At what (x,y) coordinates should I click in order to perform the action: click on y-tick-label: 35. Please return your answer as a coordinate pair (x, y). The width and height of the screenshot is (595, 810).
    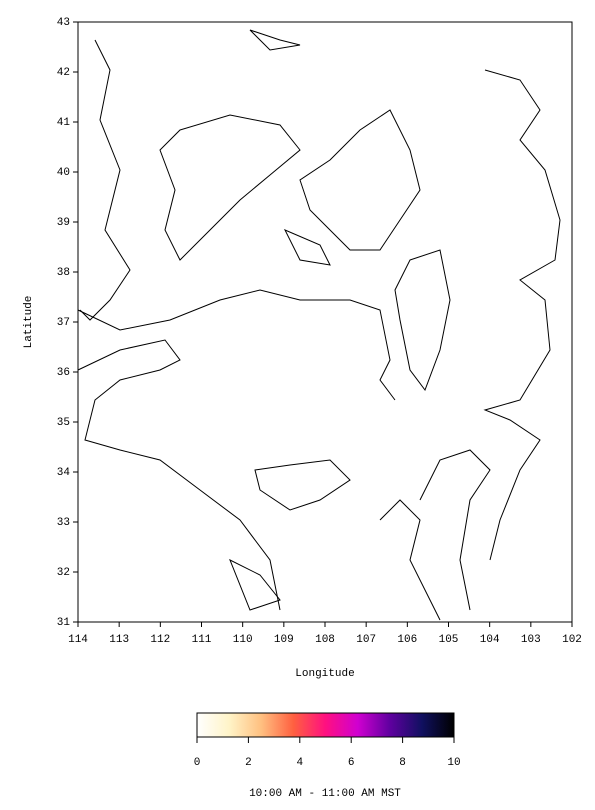
    Looking at the image, I should click on (63, 423).